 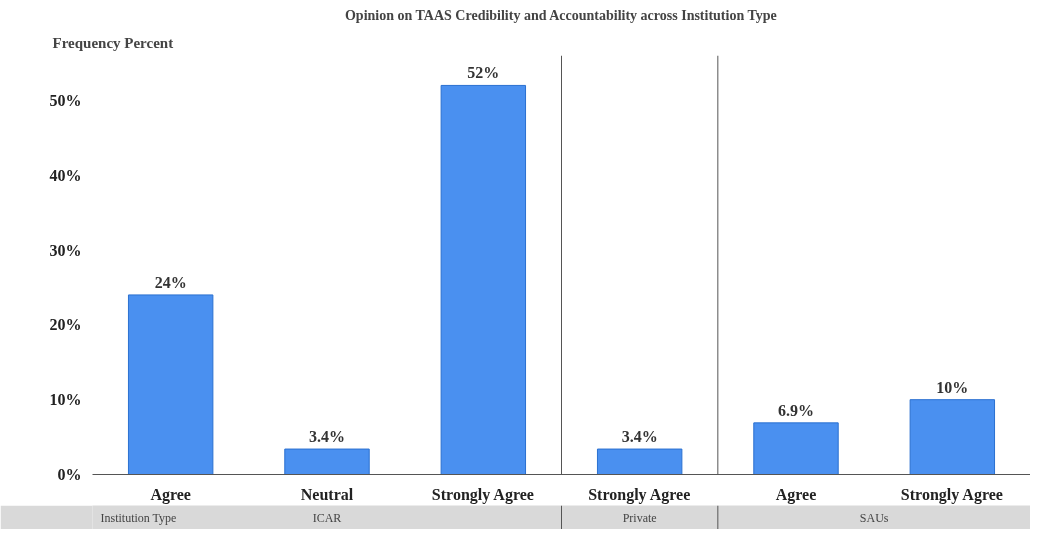 I want to click on data-label: 52%, so click(x=483, y=73).